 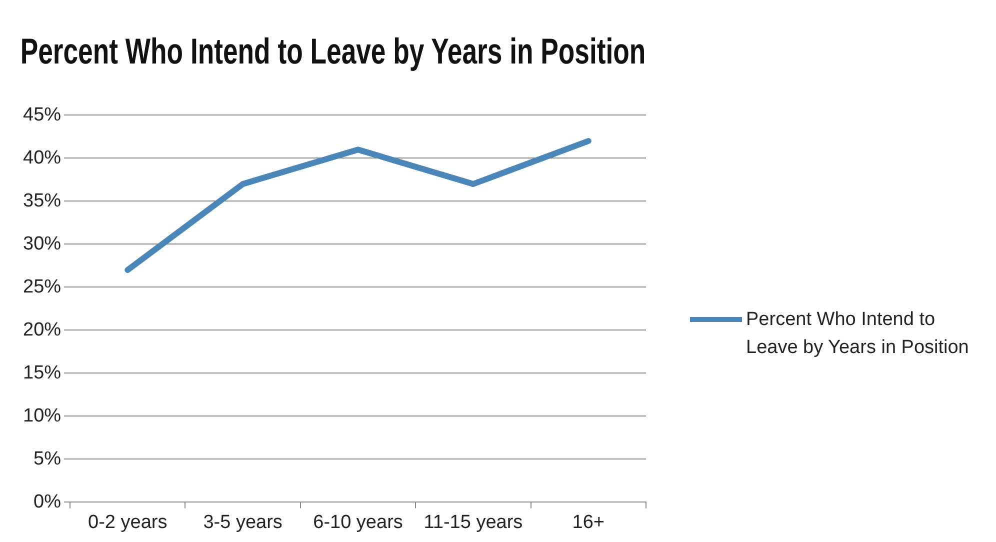 What do you see at coordinates (42, 373) in the screenshot?
I see `y-tick-label: 15%` at bounding box center [42, 373].